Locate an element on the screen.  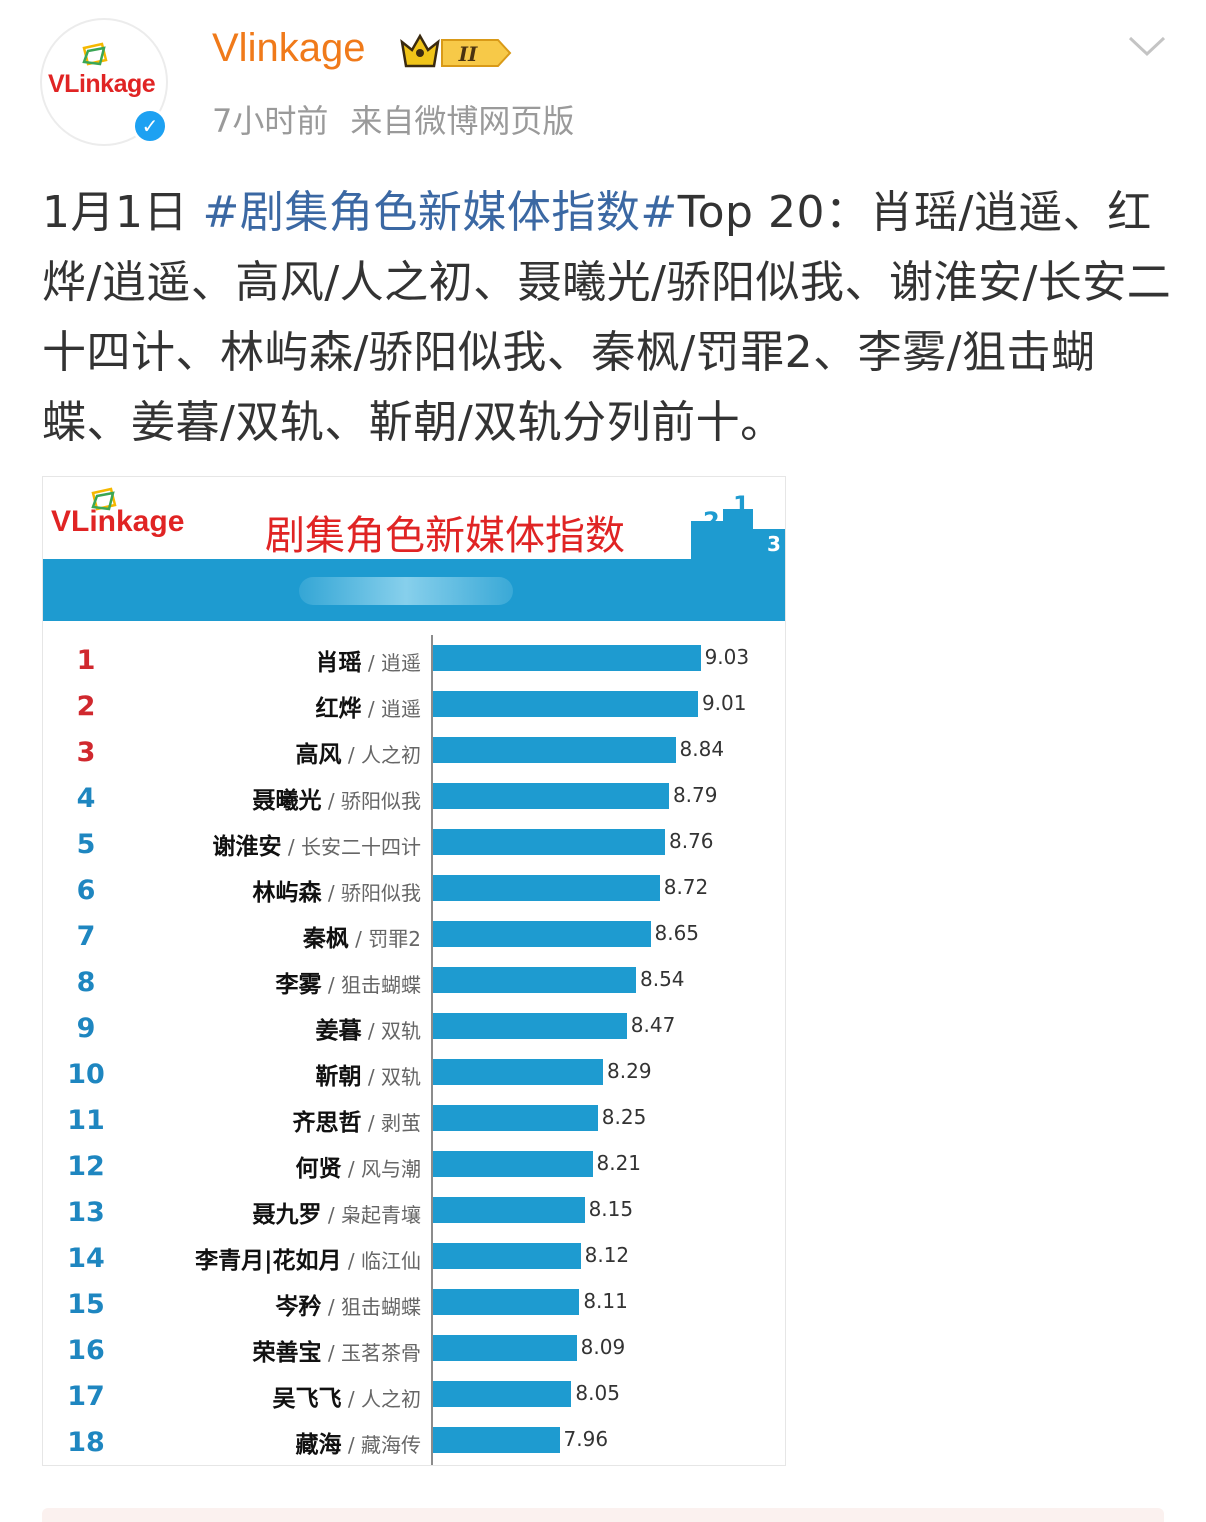
svg-text: 1 is located at coordinates (741, 505).